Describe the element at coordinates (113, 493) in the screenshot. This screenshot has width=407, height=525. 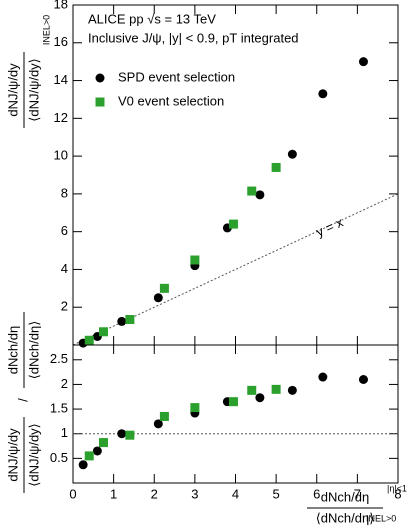
I see `x-tick-label: 1` at that location.